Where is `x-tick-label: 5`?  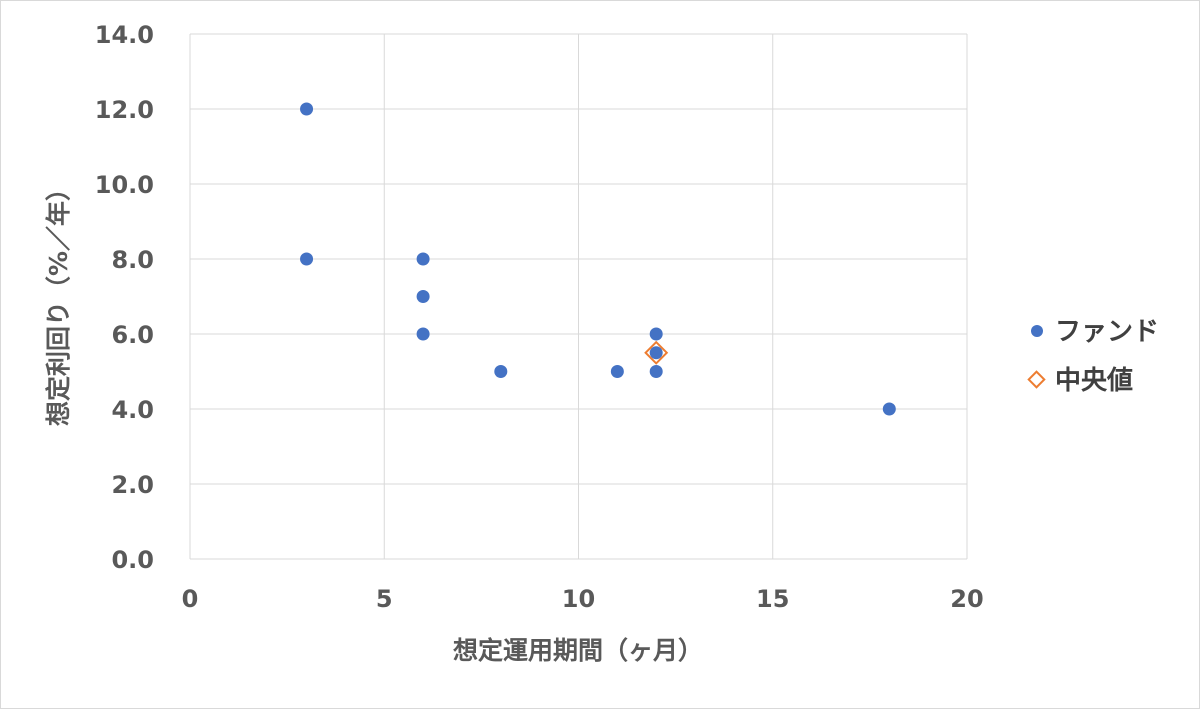 x-tick-label: 5 is located at coordinates (384, 599).